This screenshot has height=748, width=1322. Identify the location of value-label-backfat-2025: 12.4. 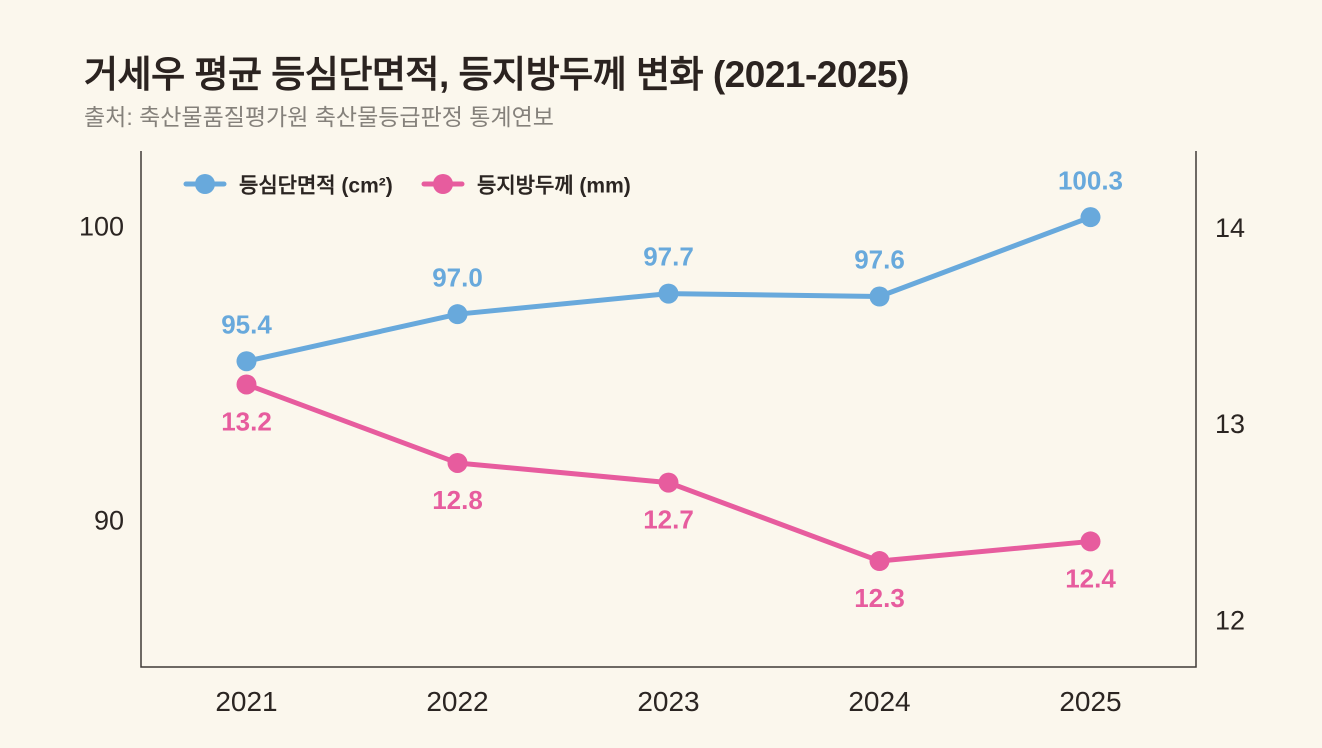
(1090, 579).